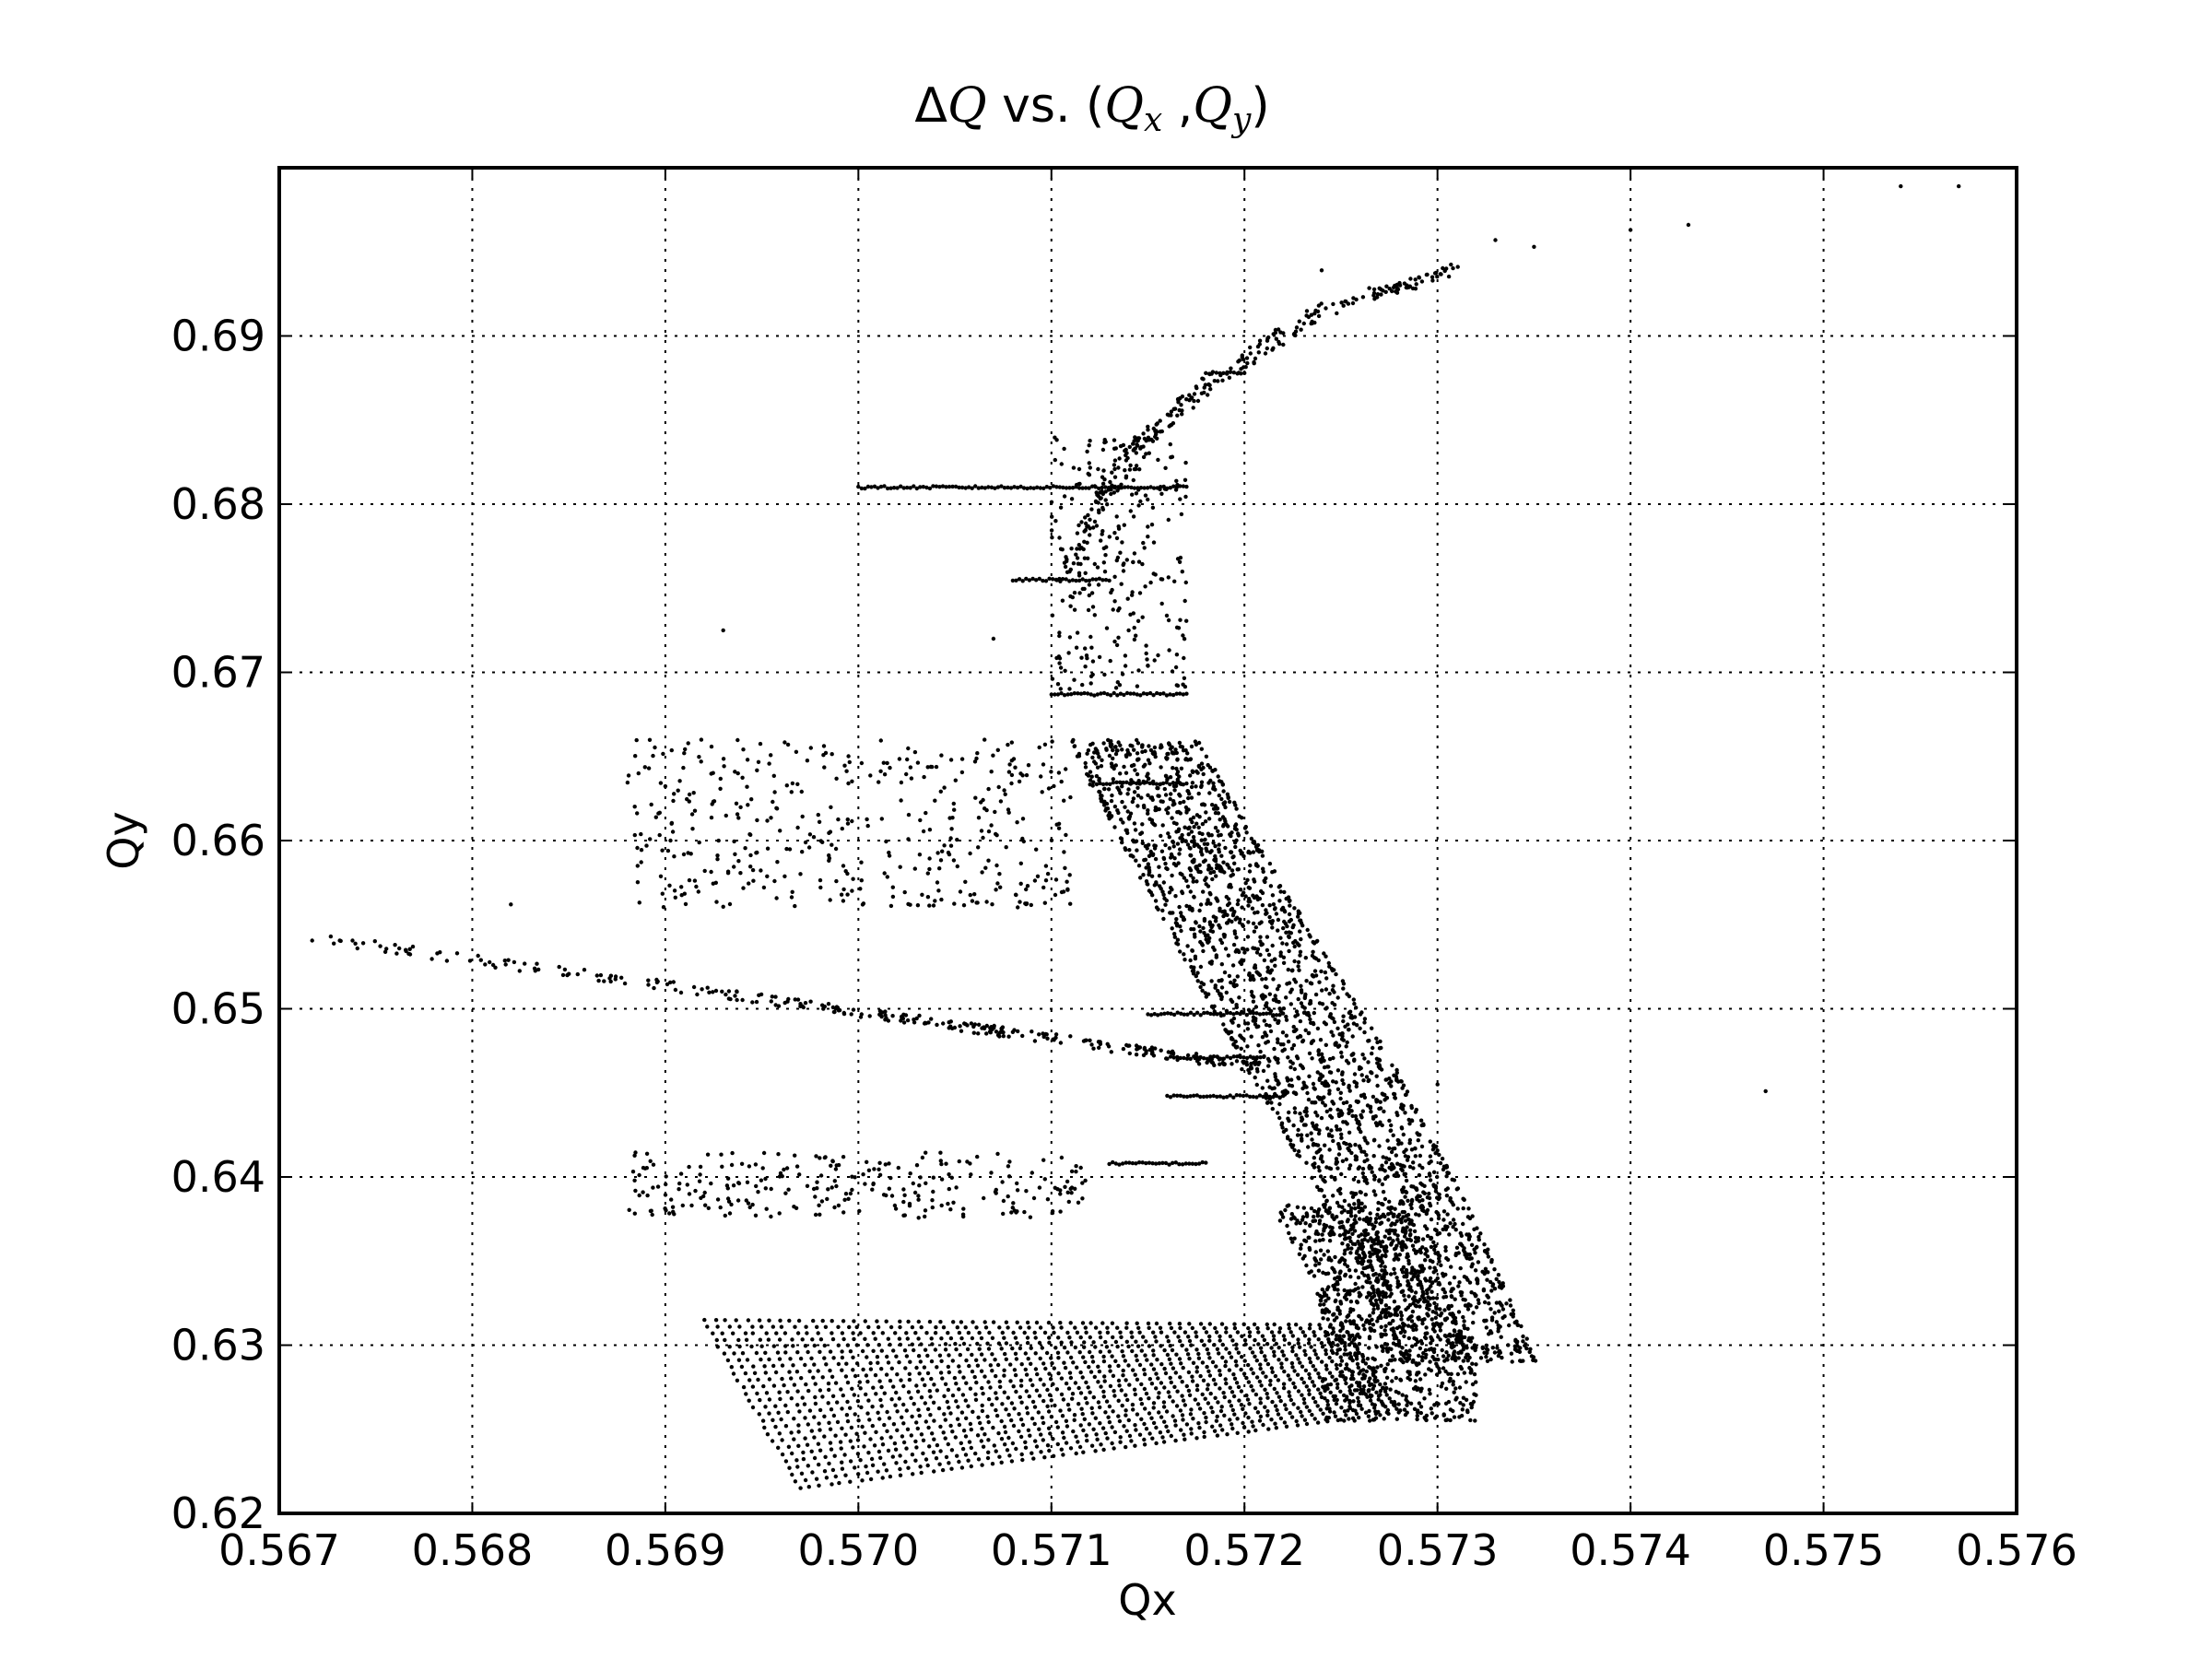 This screenshot has height=1659, width=2212. What do you see at coordinates (1124, 106) in the screenshot?
I see `title-qx: Q` at bounding box center [1124, 106].